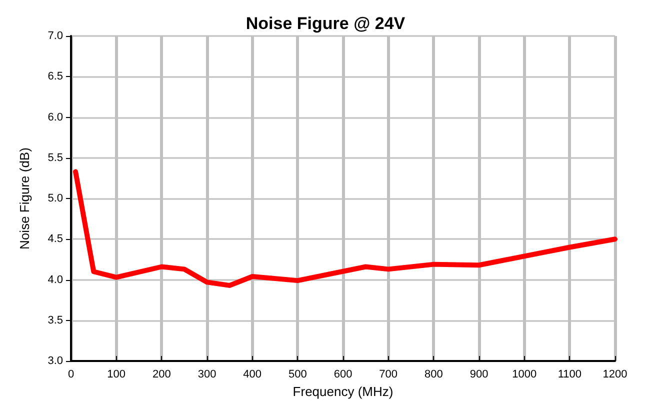 The width and height of the screenshot is (651, 415). I want to click on x-tick-label: 600, so click(343, 374).